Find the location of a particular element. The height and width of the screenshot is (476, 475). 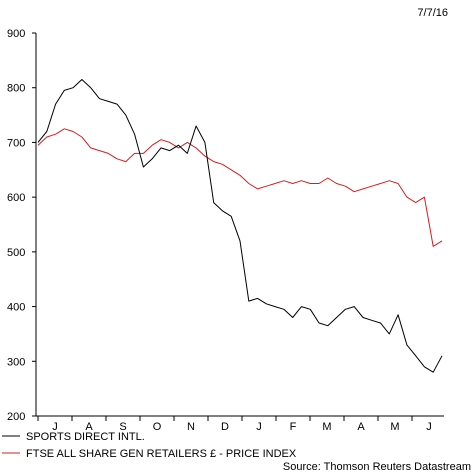

x-tick-label-3: O is located at coordinates (157, 427).